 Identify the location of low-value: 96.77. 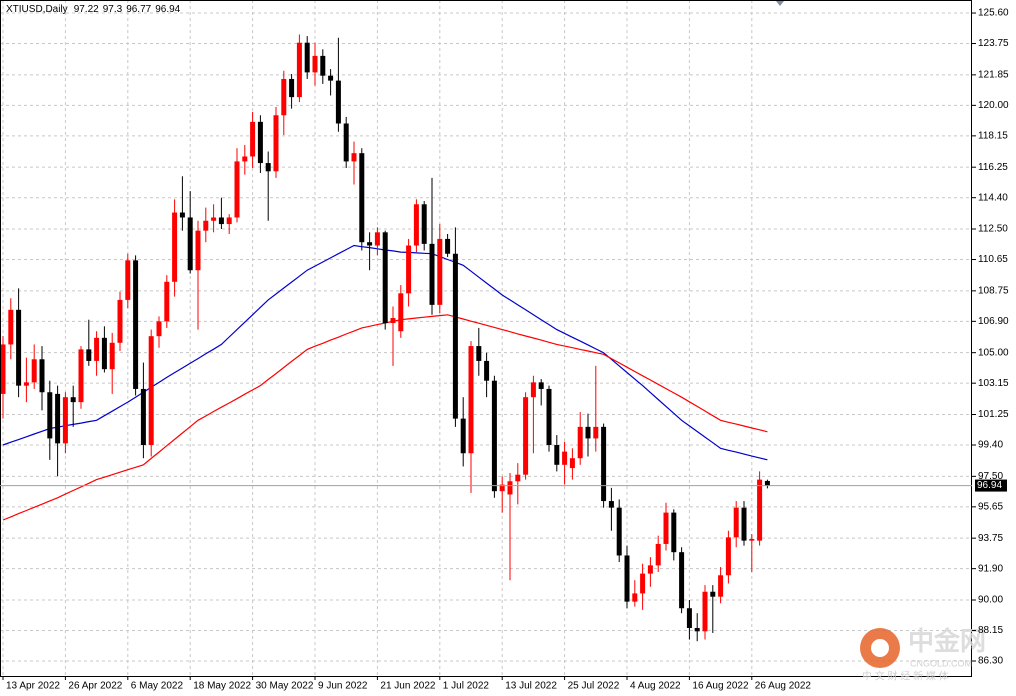
(138, 9).